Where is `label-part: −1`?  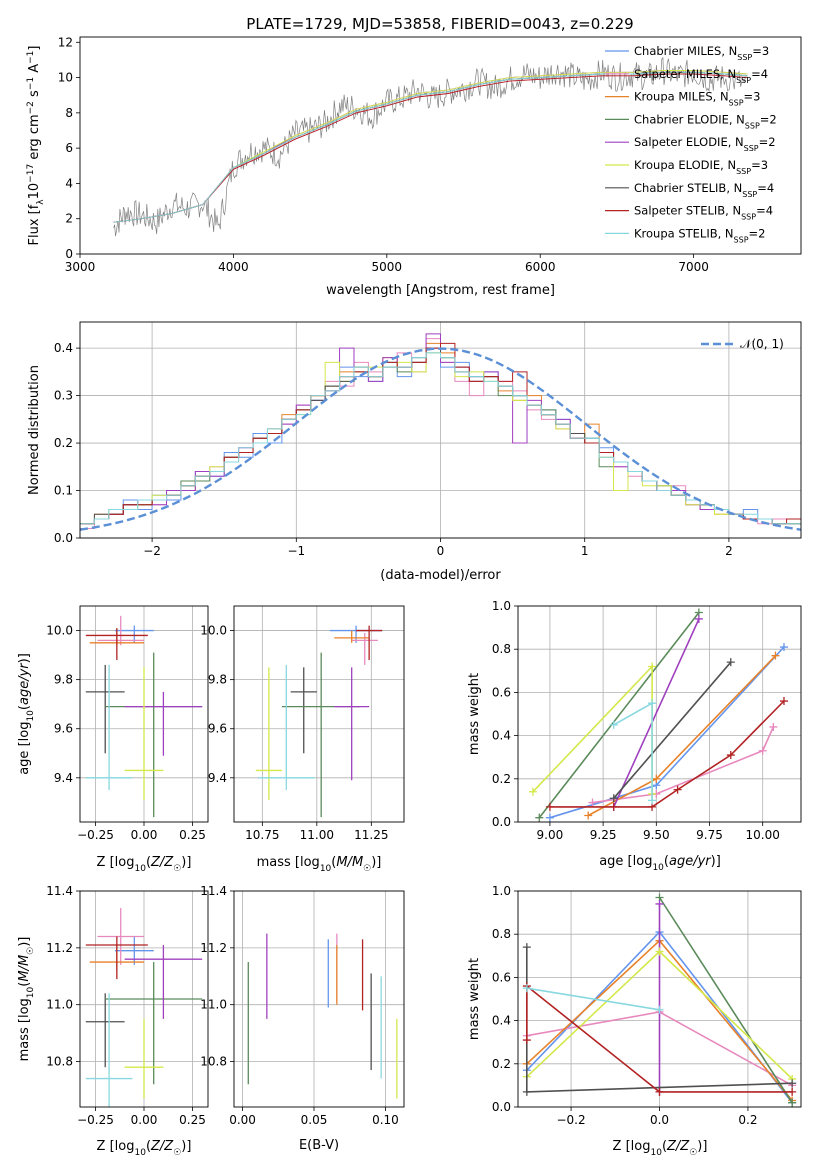
label-part: −1 is located at coordinates (31, 83).